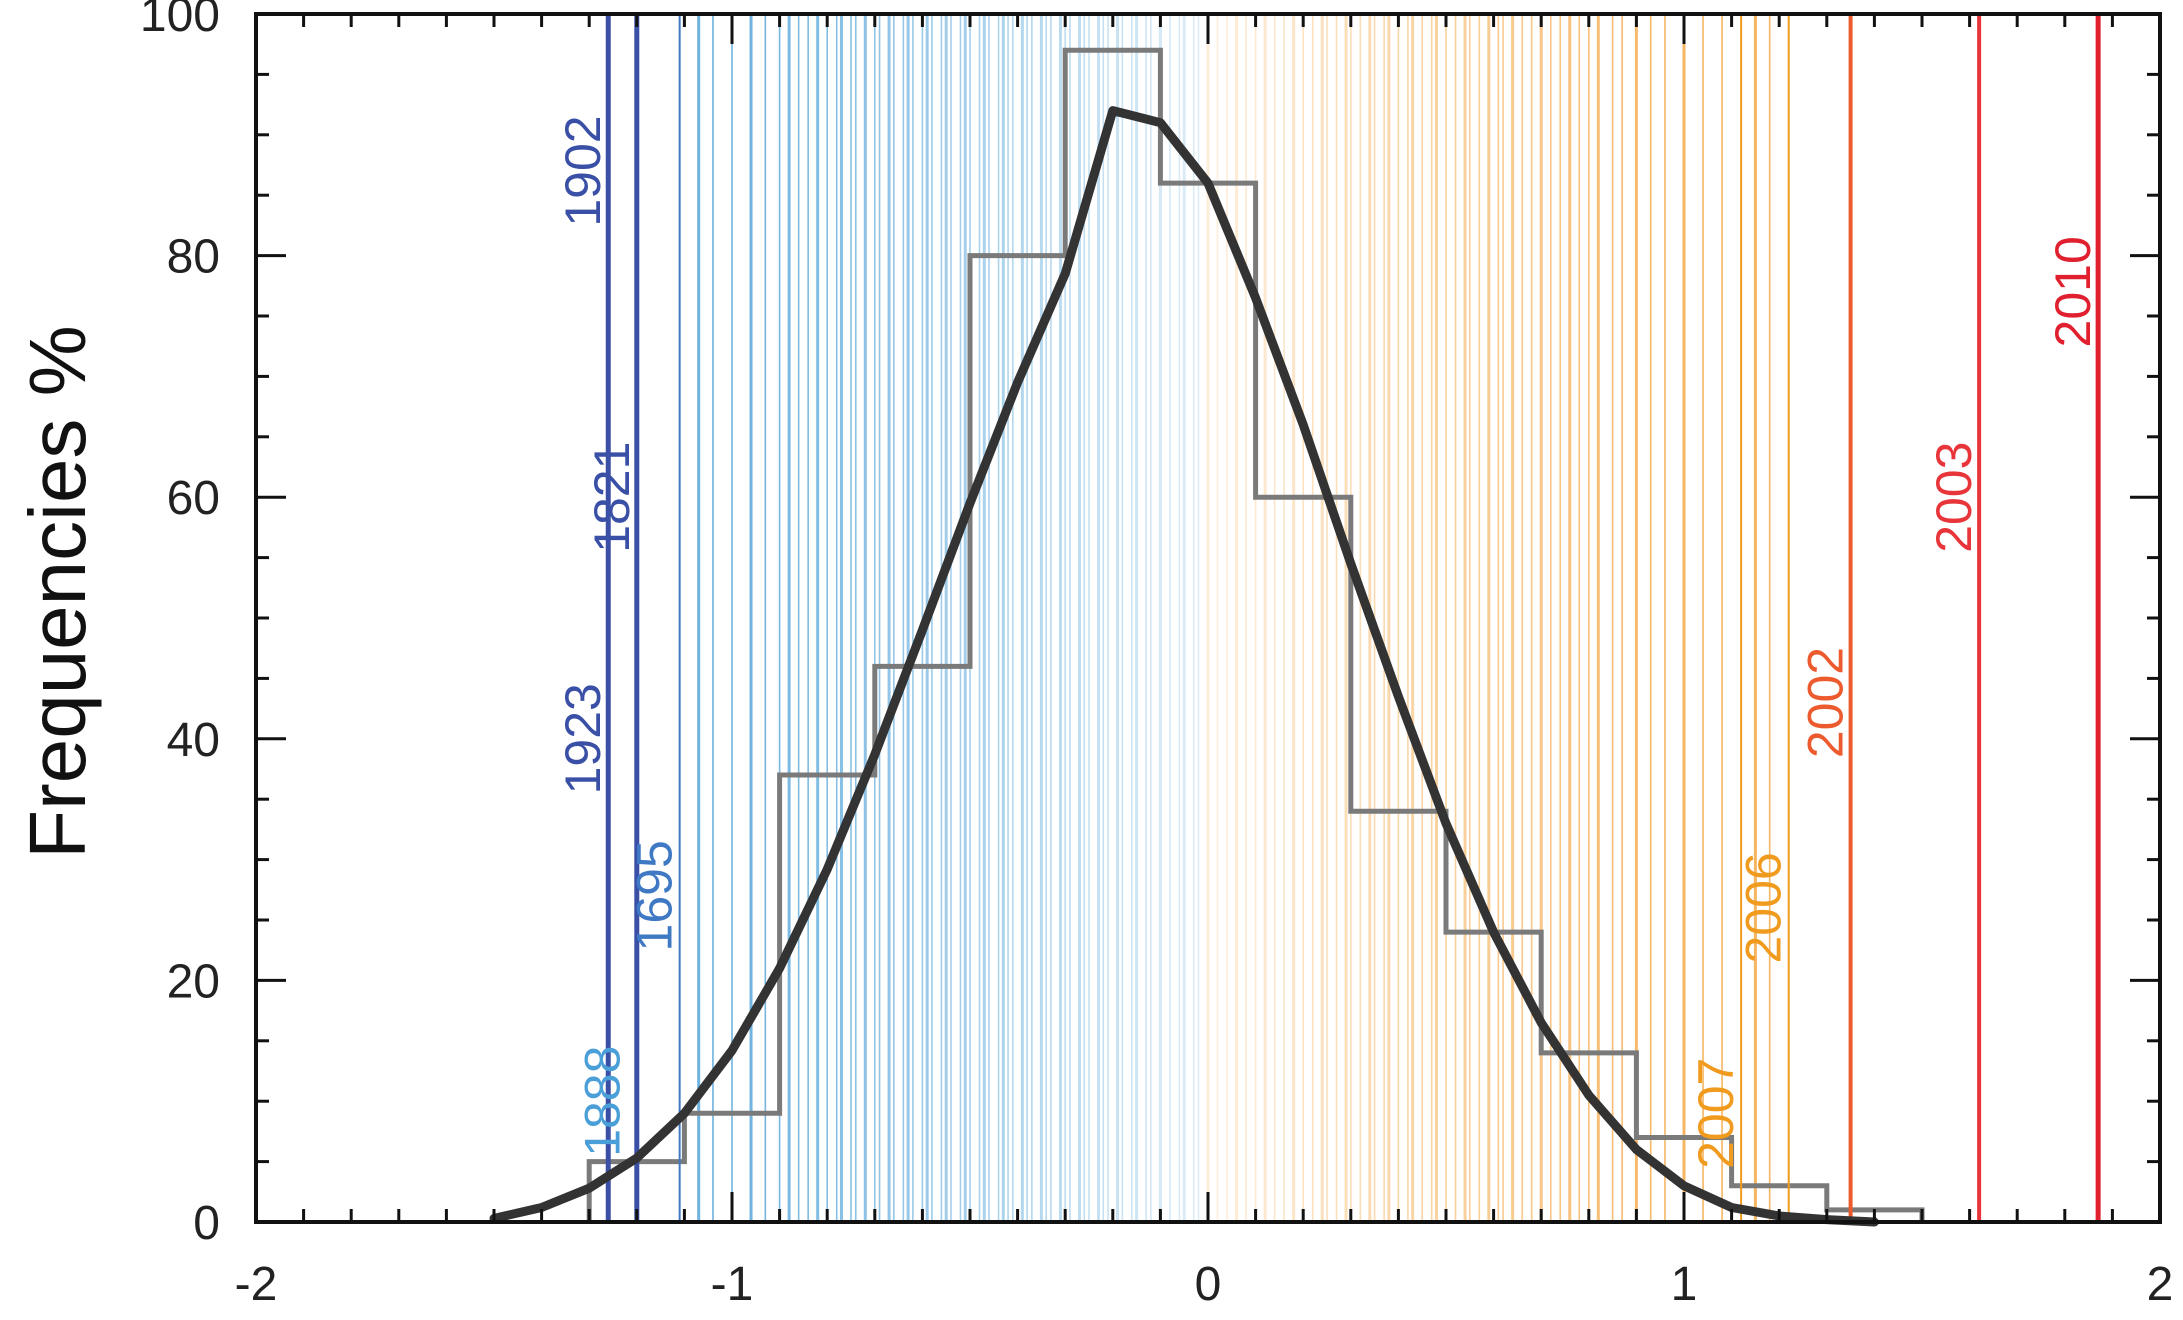 This screenshot has height=1320, width=2183. What do you see at coordinates (193, 981) in the screenshot?
I see `y-tick-label: 20` at bounding box center [193, 981].